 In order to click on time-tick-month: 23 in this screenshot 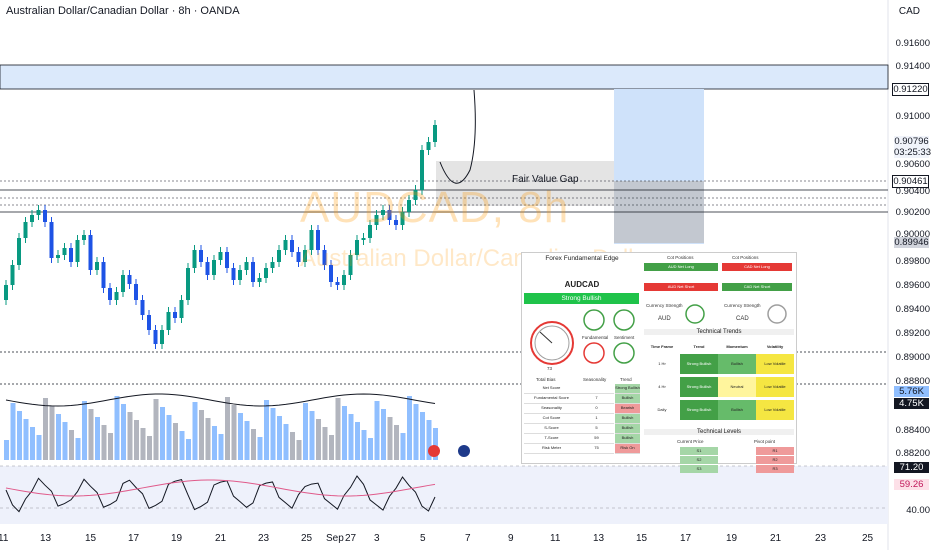, I will do `click(821, 538)`.